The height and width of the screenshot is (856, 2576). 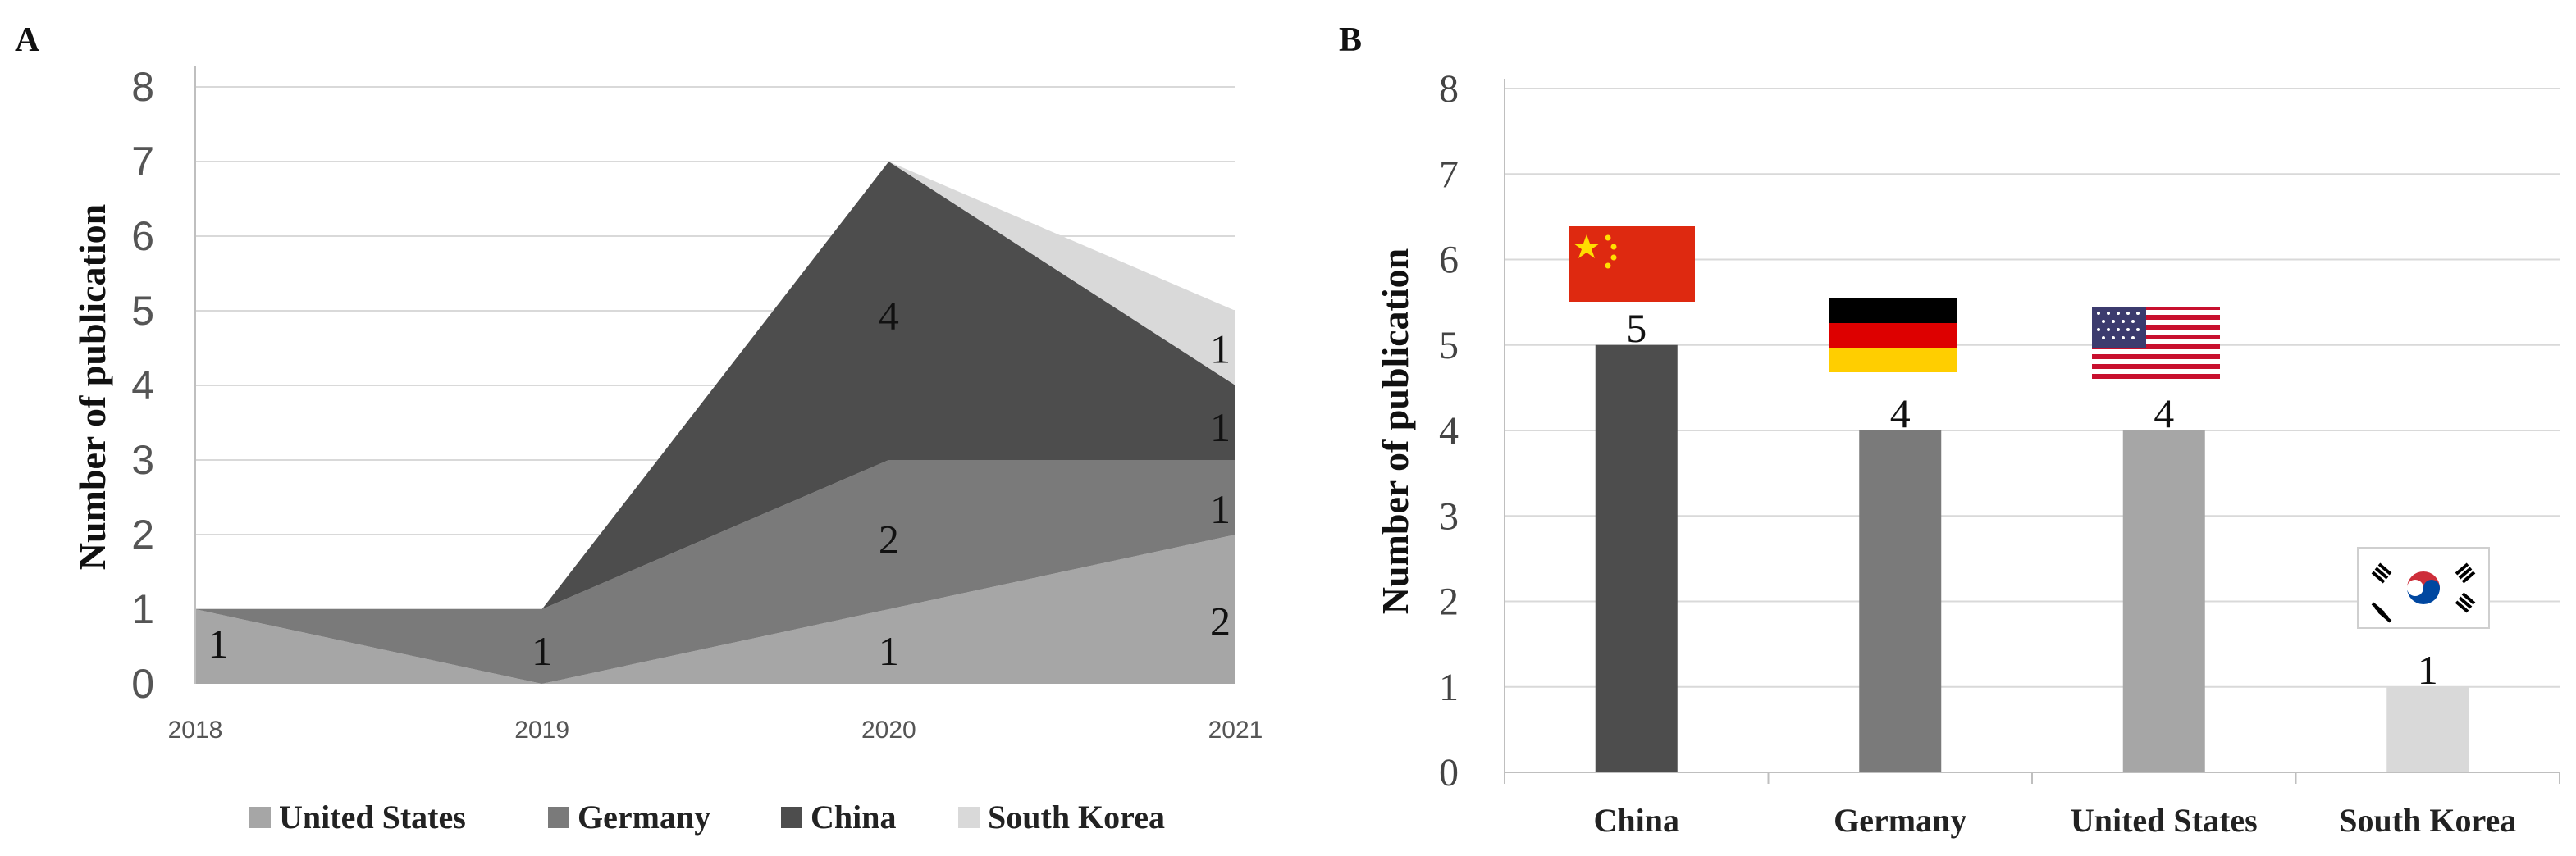 What do you see at coordinates (644, 817) in the screenshot?
I see `legend-label: Germany` at bounding box center [644, 817].